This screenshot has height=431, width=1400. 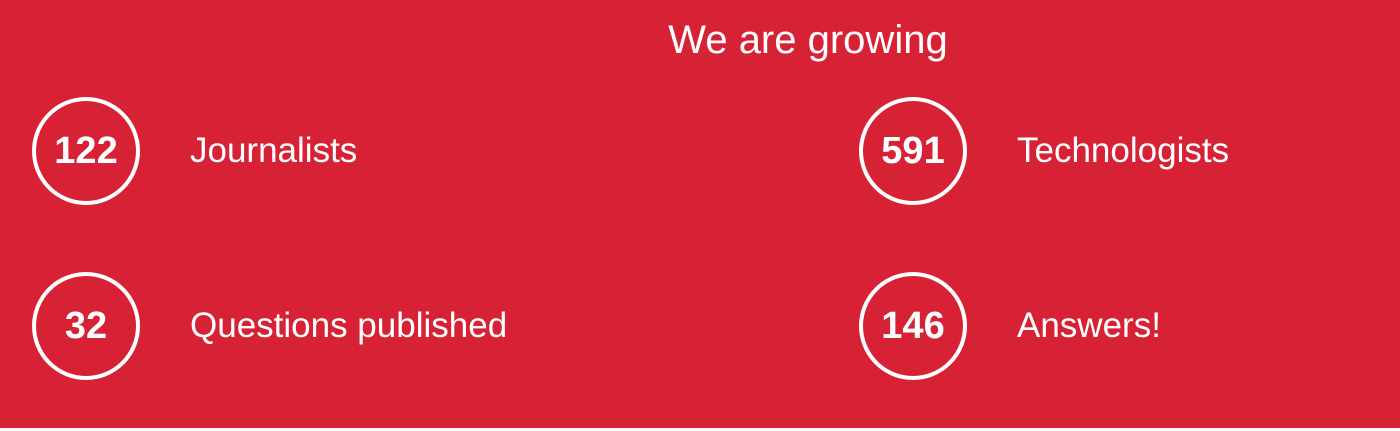 I want to click on stat-journalists: 122 Journalists, so click(x=195, y=151).